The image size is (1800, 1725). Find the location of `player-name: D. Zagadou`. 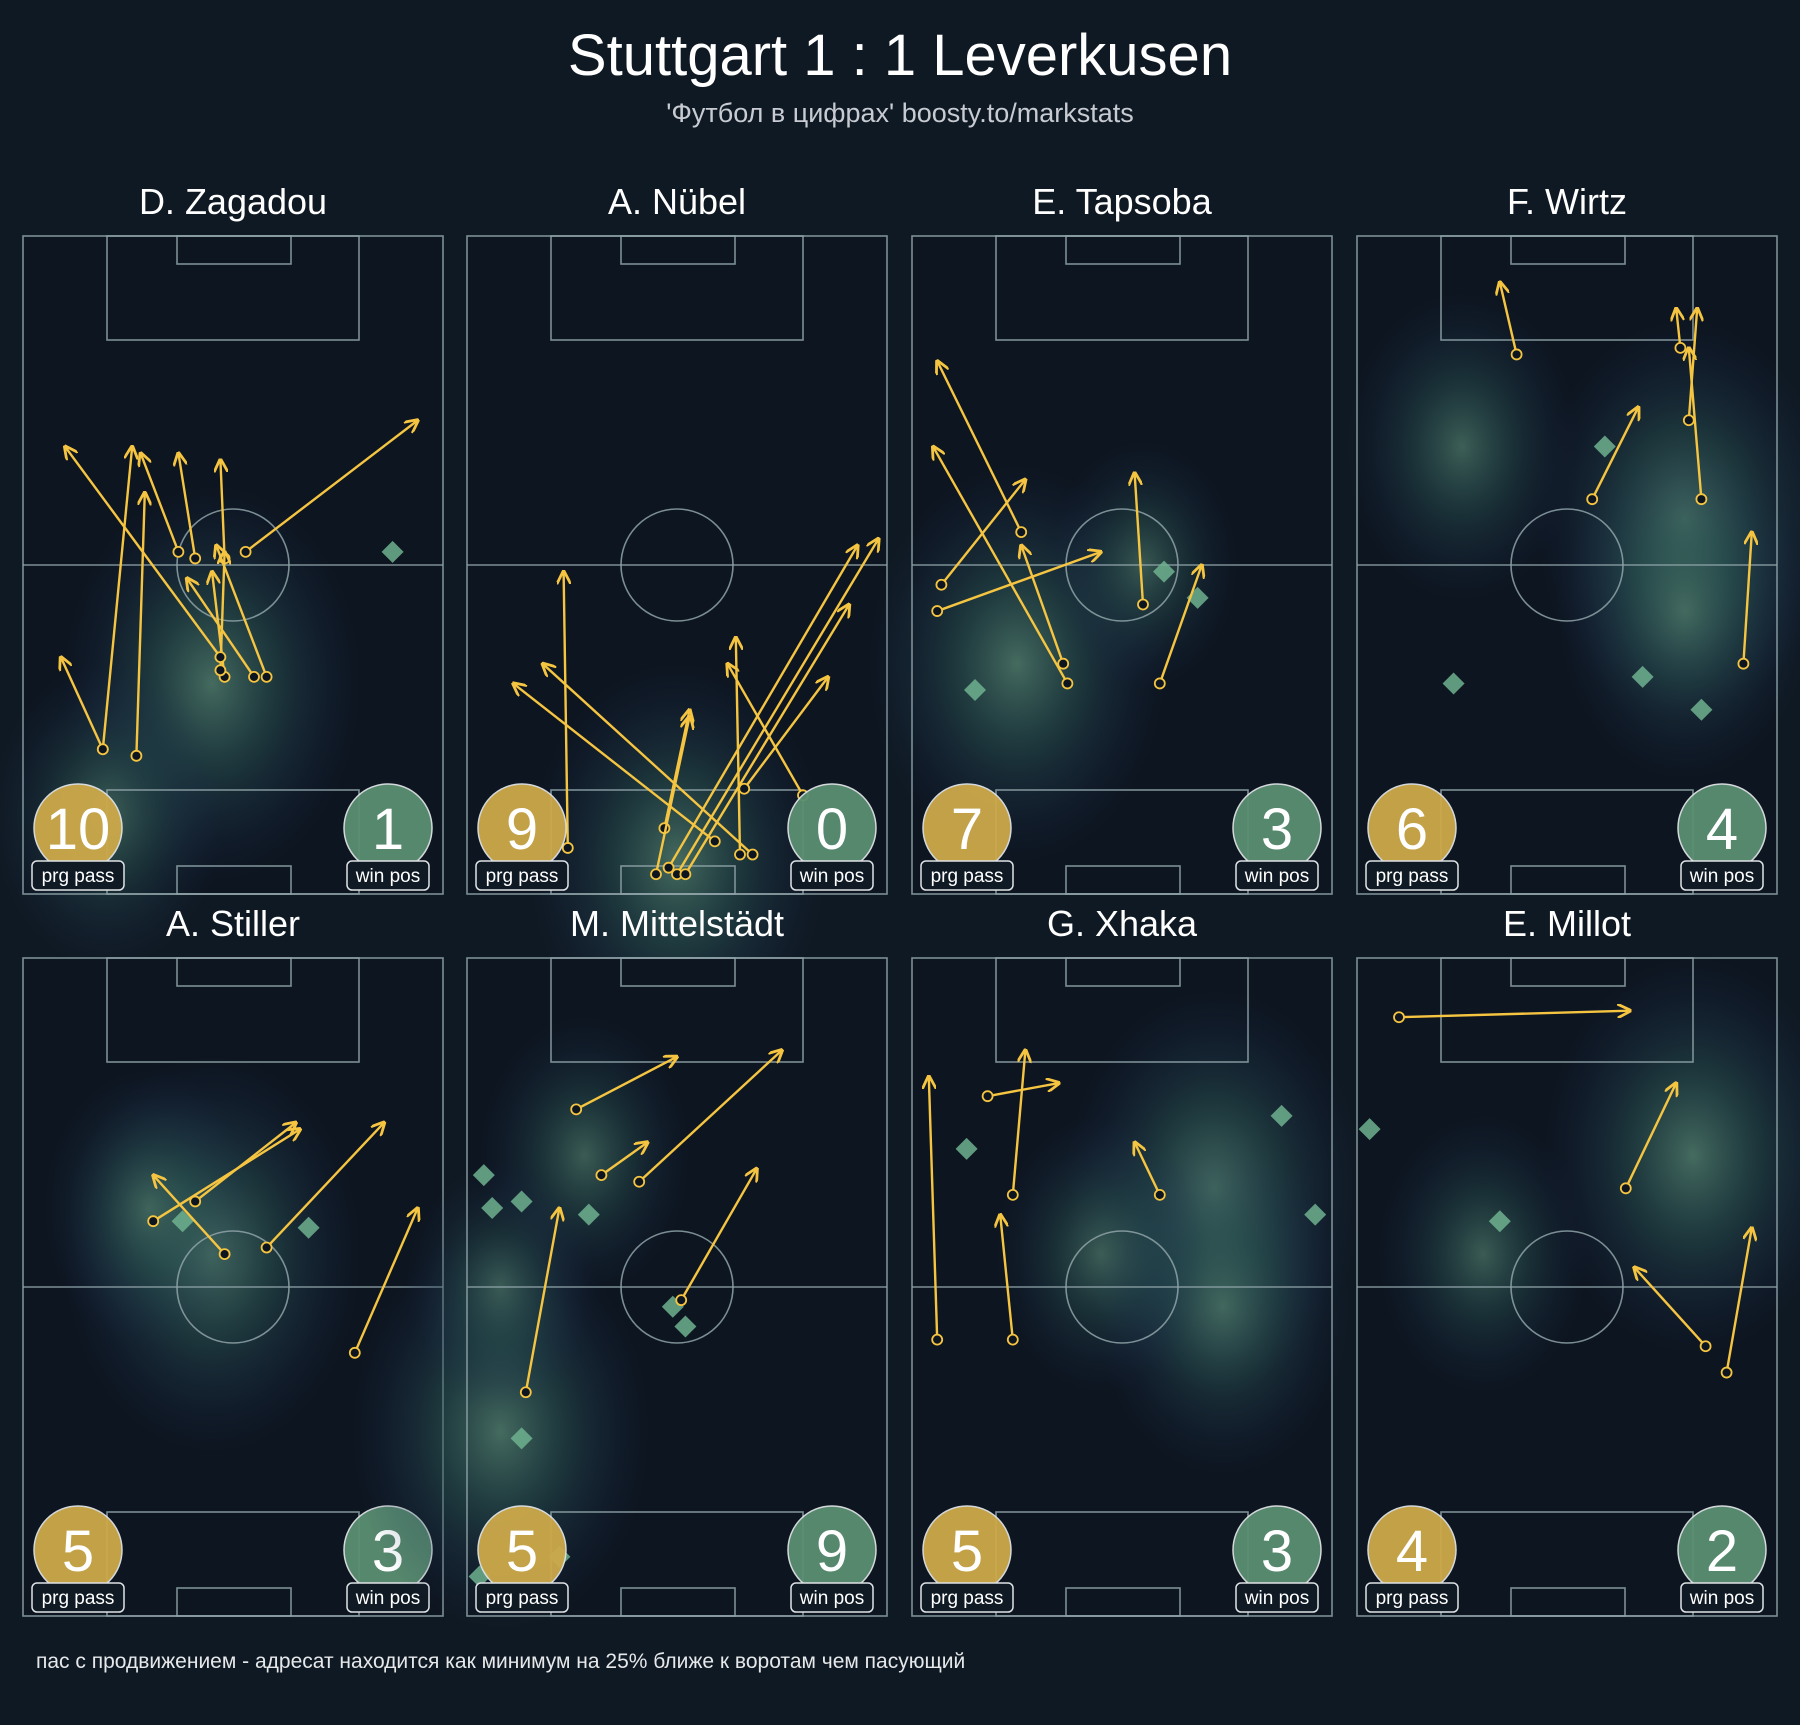

player-name: D. Zagadou is located at coordinates (233, 201).